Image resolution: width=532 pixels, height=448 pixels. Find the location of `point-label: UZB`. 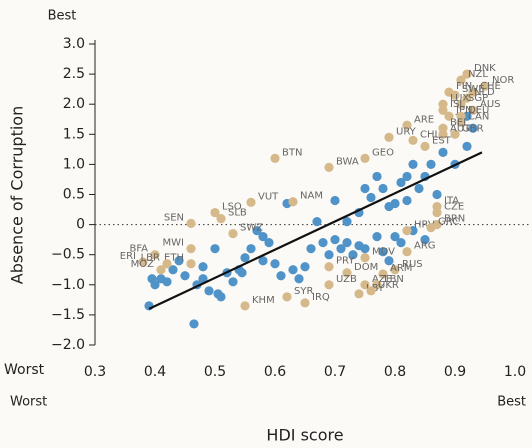

point-label: UZB is located at coordinates (346, 279).